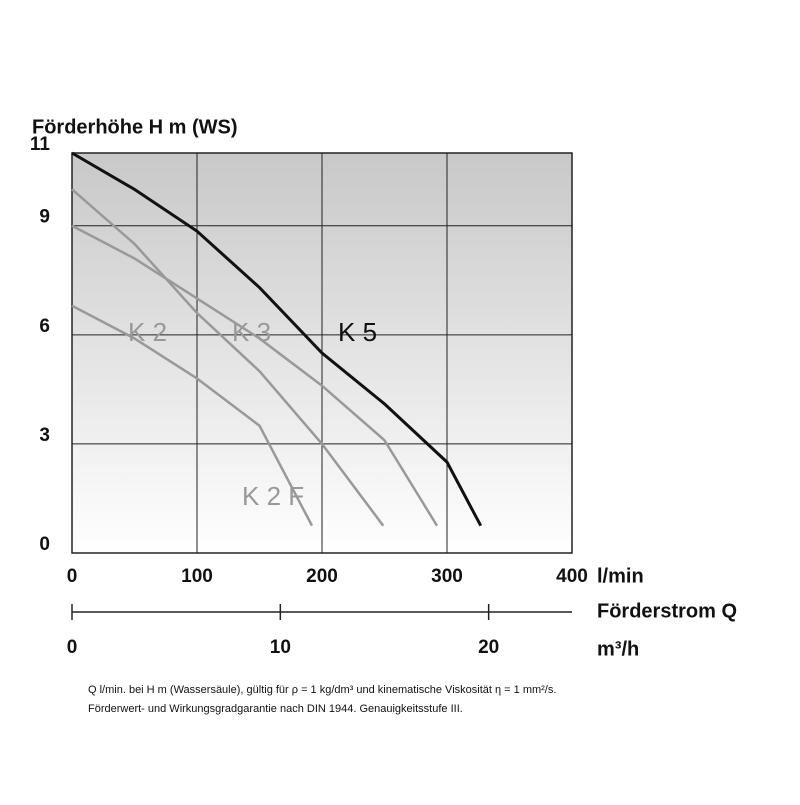 This screenshot has height=805, width=800. I want to click on curve-label: K 3, so click(251, 332).